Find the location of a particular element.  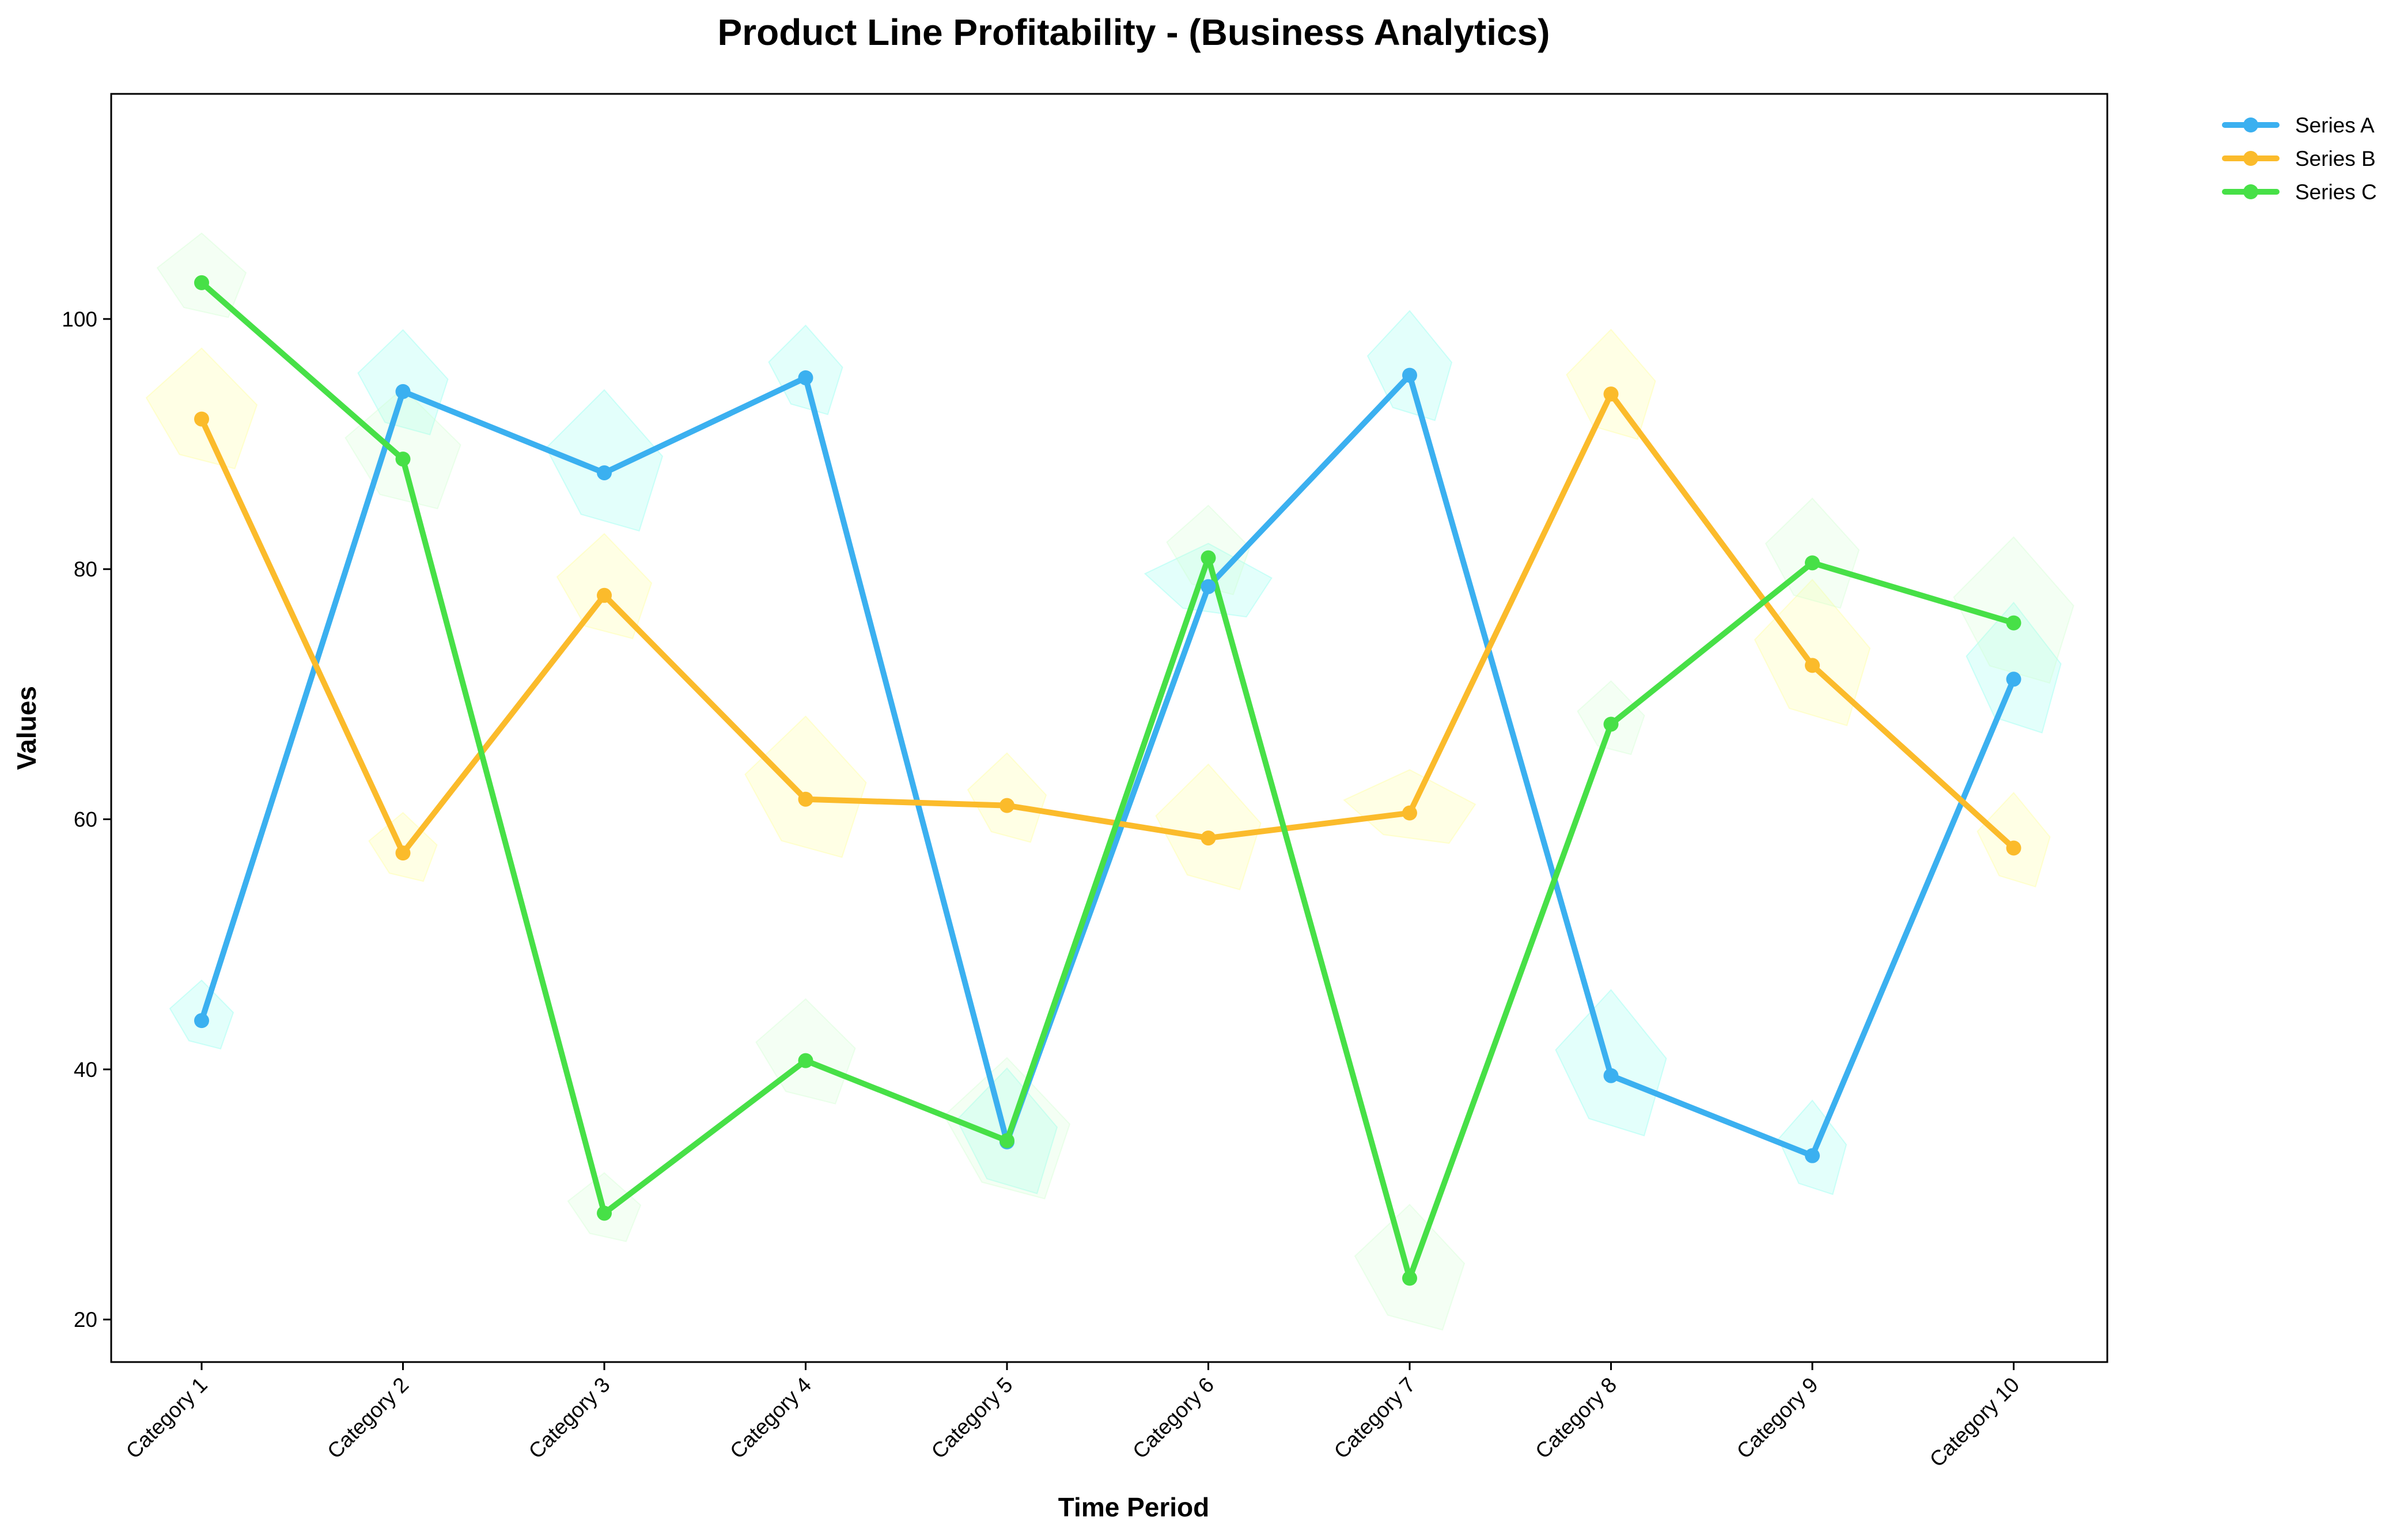

legend-label-2: Series B is located at coordinates (2335, 158).